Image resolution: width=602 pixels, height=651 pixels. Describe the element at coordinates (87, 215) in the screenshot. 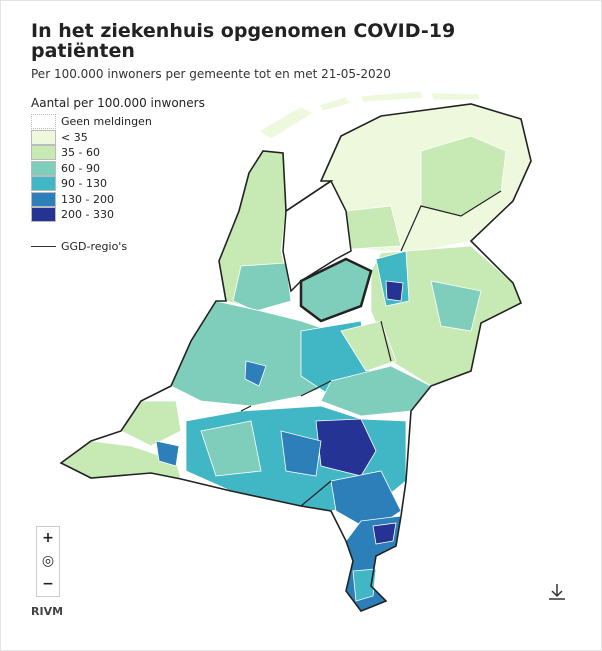

I see `legend-label: 200 - 330` at that location.